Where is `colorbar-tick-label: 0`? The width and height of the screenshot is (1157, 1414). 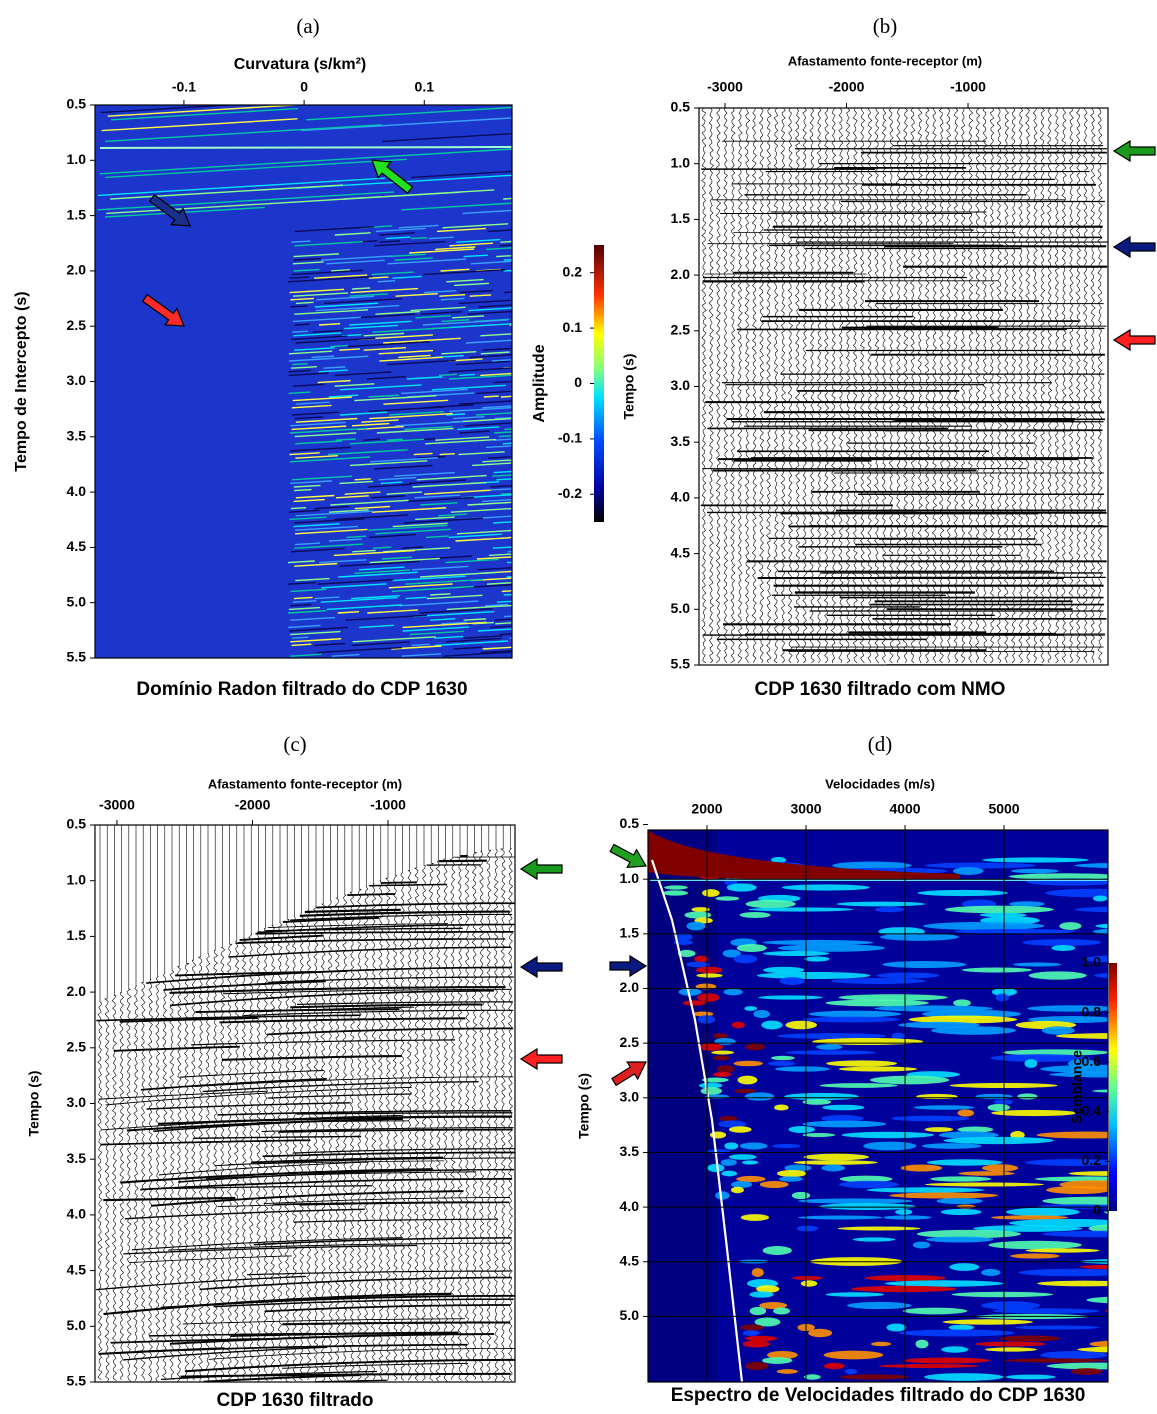
colorbar-tick-label: 0 is located at coordinates (578, 382).